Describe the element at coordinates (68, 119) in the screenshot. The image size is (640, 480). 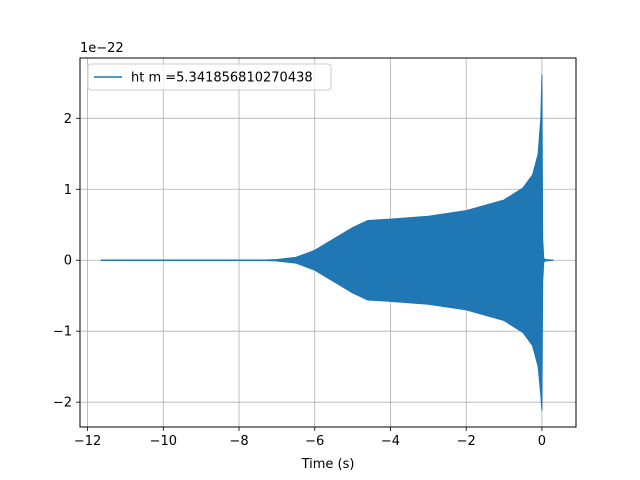
I see `y-tick-label: 2` at that location.